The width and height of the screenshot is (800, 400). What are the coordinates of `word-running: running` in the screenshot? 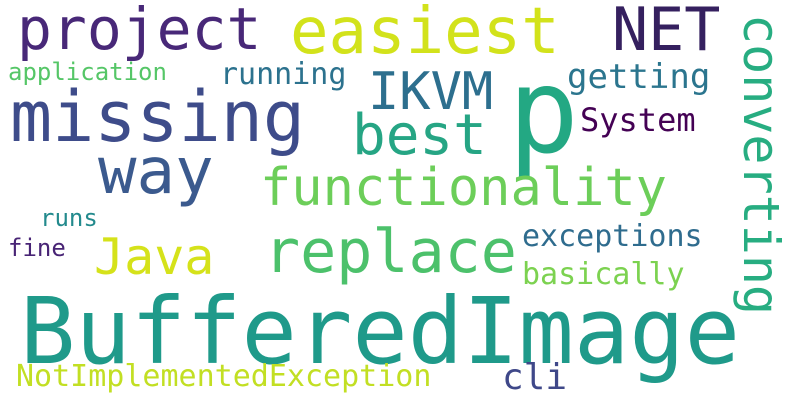 It's located at (283, 74).